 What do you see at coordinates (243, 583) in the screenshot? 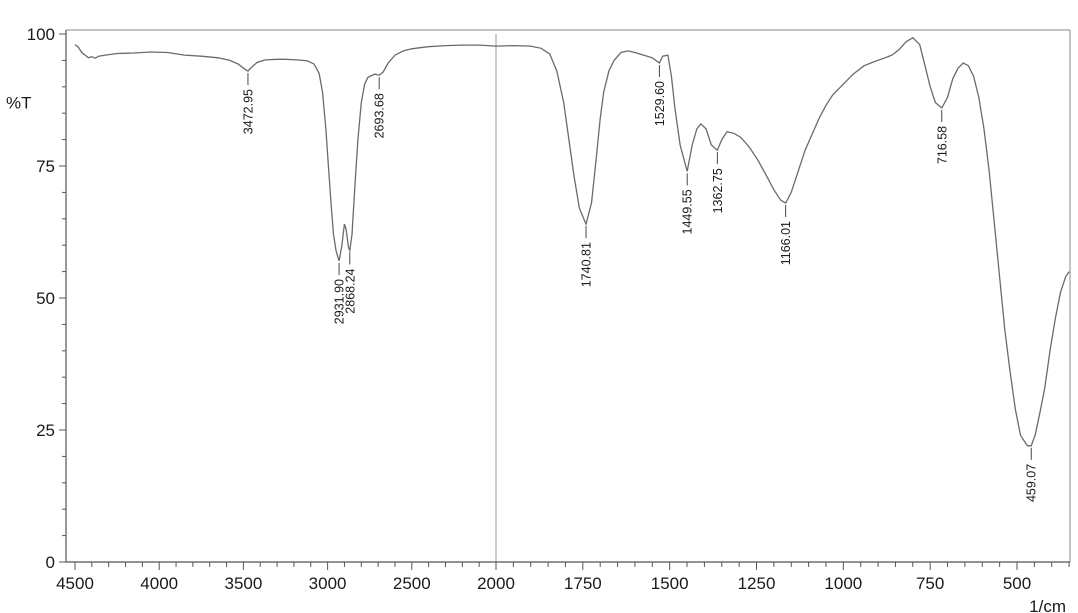
I see `x-tick-label: 3500` at bounding box center [243, 583].